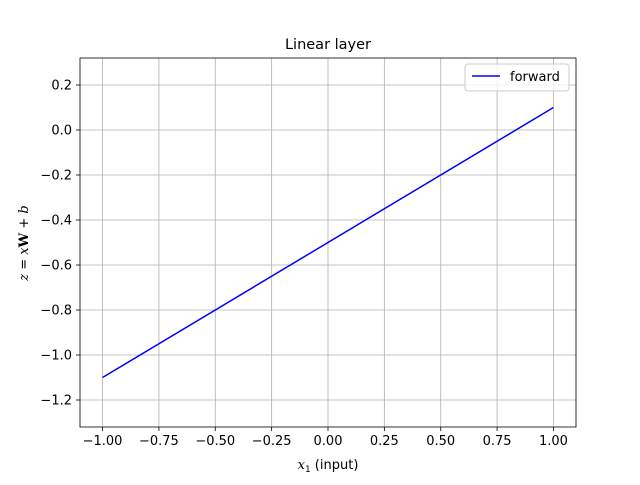 The image size is (640, 485). I want to click on x-axis-label: x1 (input), so click(328, 466).